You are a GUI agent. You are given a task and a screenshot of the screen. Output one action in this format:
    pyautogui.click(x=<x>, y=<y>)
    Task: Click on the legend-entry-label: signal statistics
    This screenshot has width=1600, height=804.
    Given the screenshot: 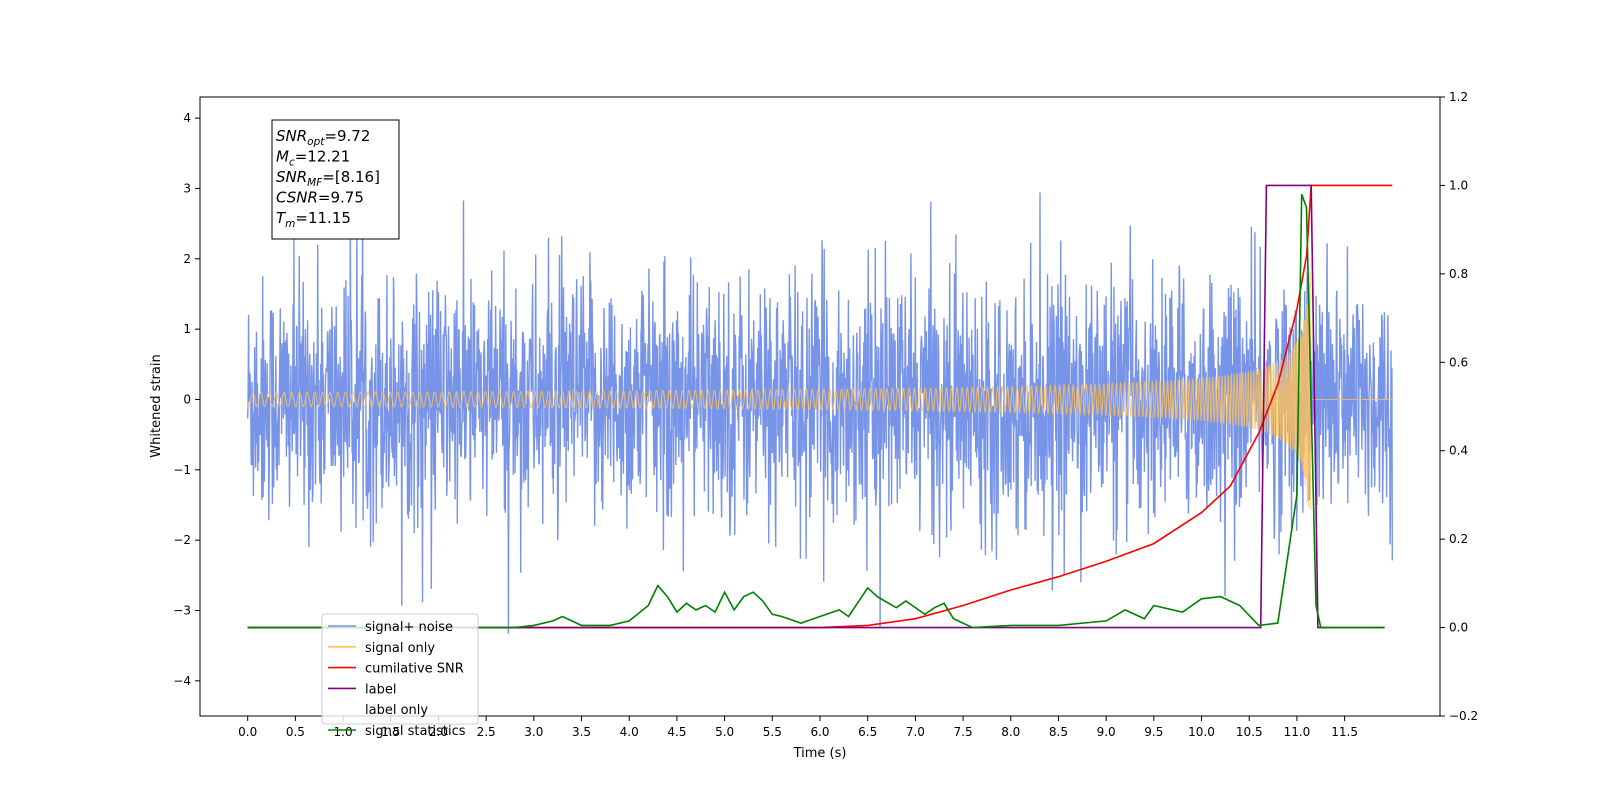 What is the action you would take?
    pyautogui.click(x=415, y=731)
    